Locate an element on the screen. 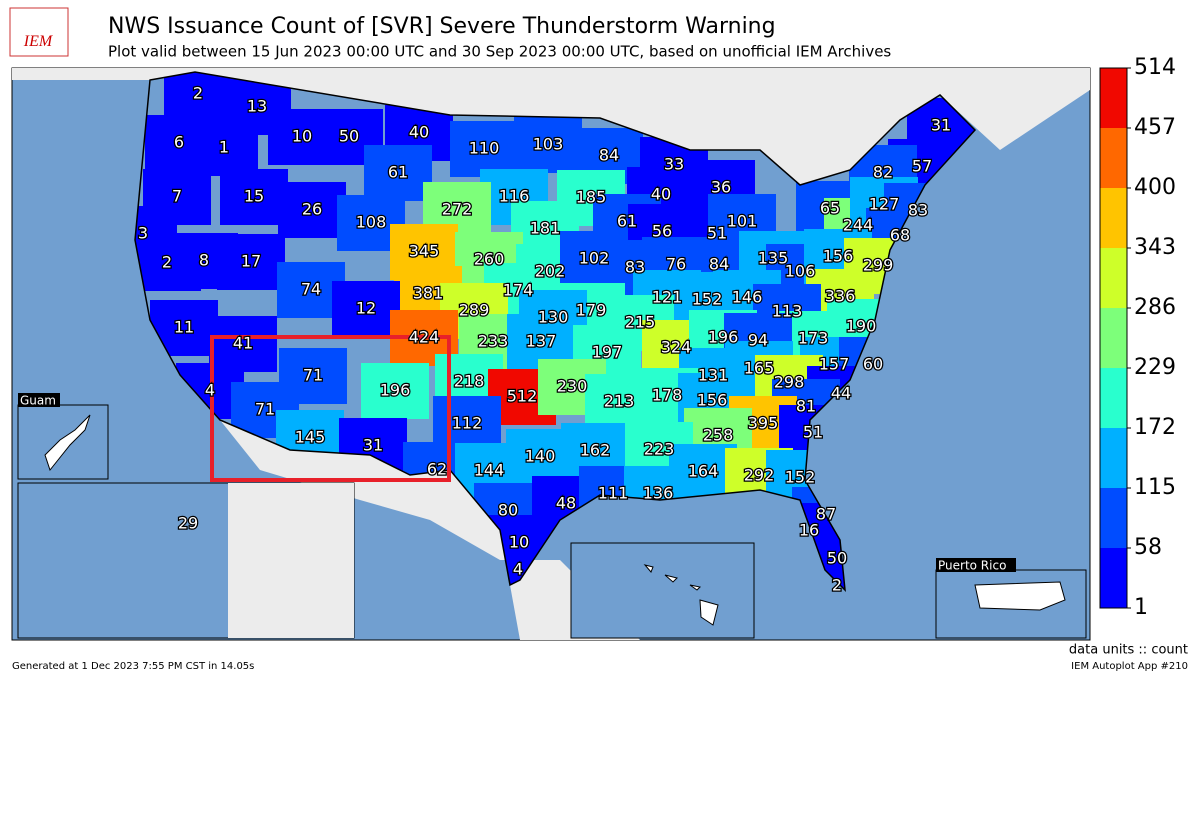 This screenshot has width=1200, height=821. count-label: 260 is located at coordinates (489, 259).